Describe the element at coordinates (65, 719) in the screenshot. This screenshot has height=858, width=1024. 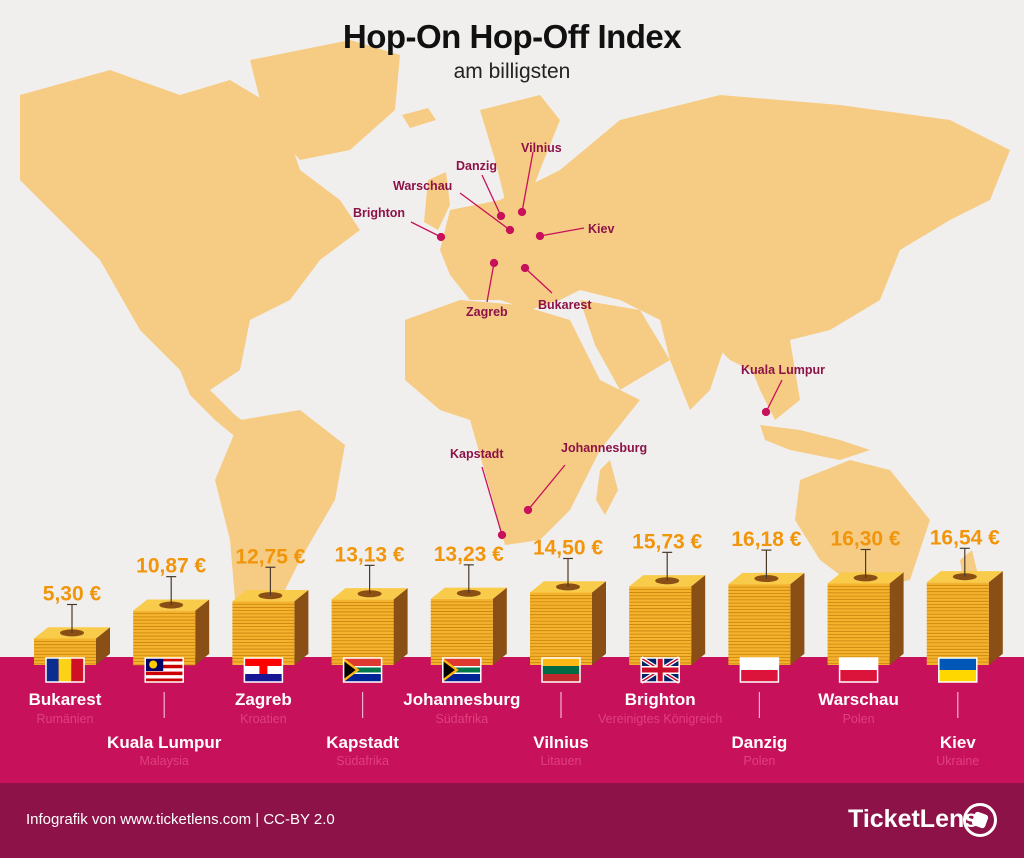
I see `country-label-bukarest: Rumänien` at that location.